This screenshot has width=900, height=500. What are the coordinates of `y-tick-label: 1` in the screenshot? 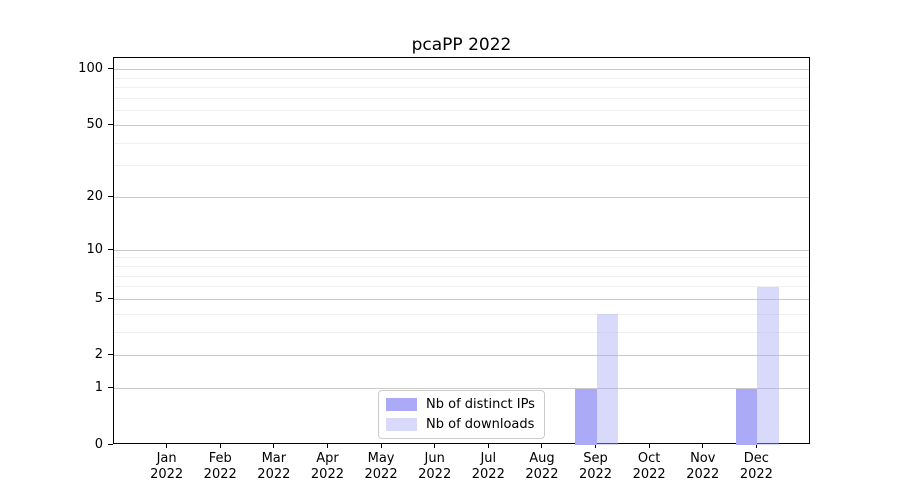 It's located at (98, 388).